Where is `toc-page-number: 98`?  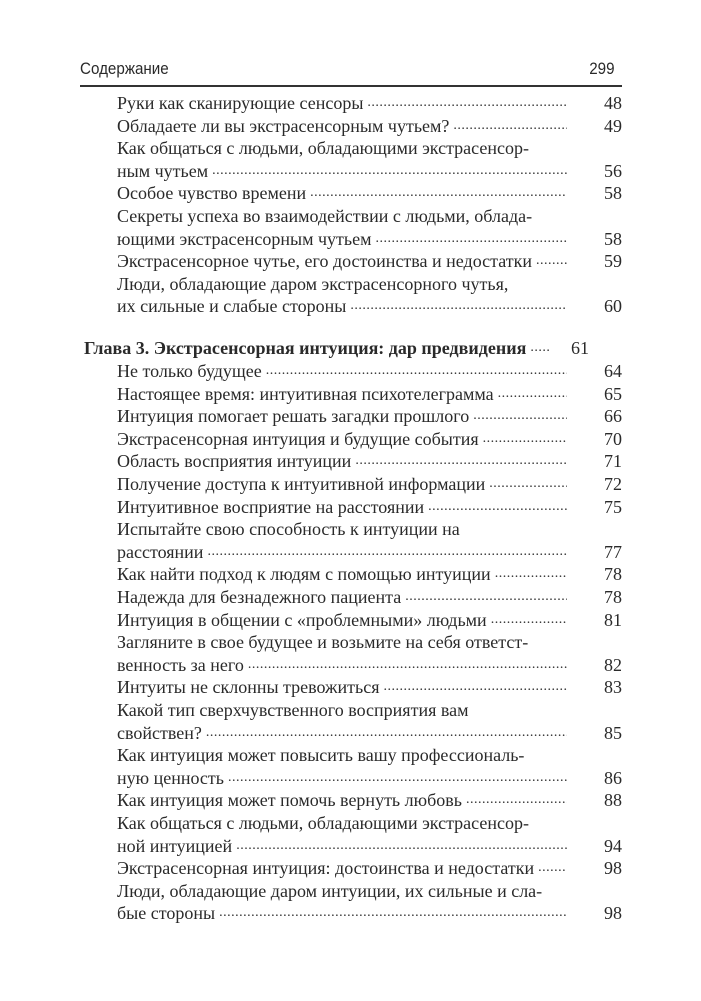
toc-page-number: 98 is located at coordinates (613, 868).